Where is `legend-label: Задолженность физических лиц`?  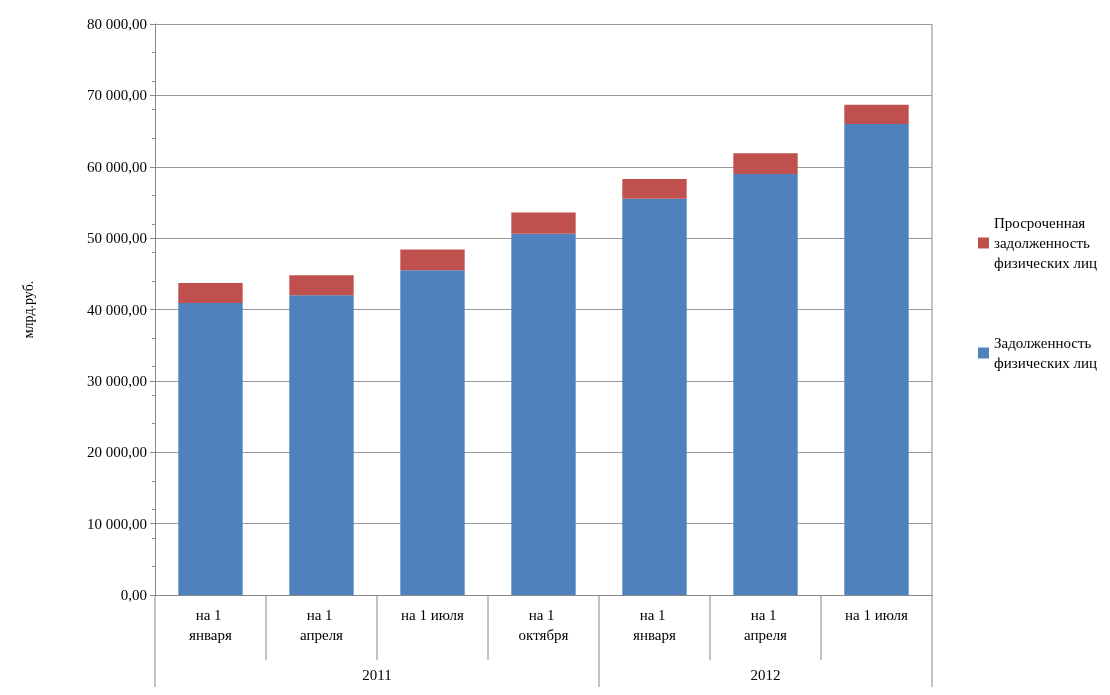 legend-label: Задолженность физических лиц is located at coordinates (1045, 353).